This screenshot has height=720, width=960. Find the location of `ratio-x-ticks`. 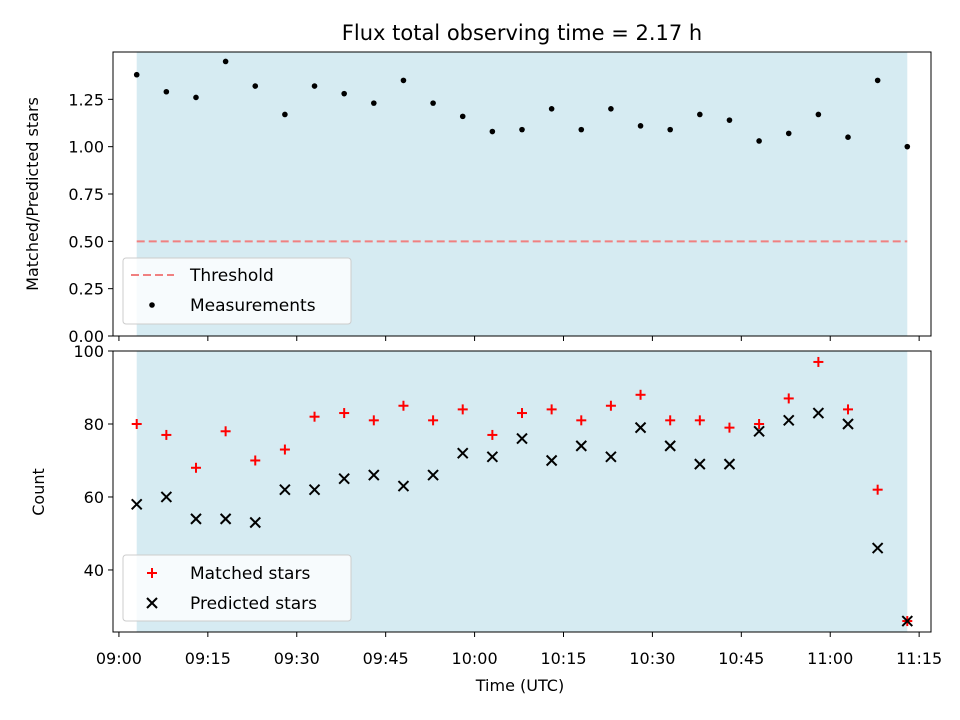

ratio-x-ticks is located at coordinates (519, 338).